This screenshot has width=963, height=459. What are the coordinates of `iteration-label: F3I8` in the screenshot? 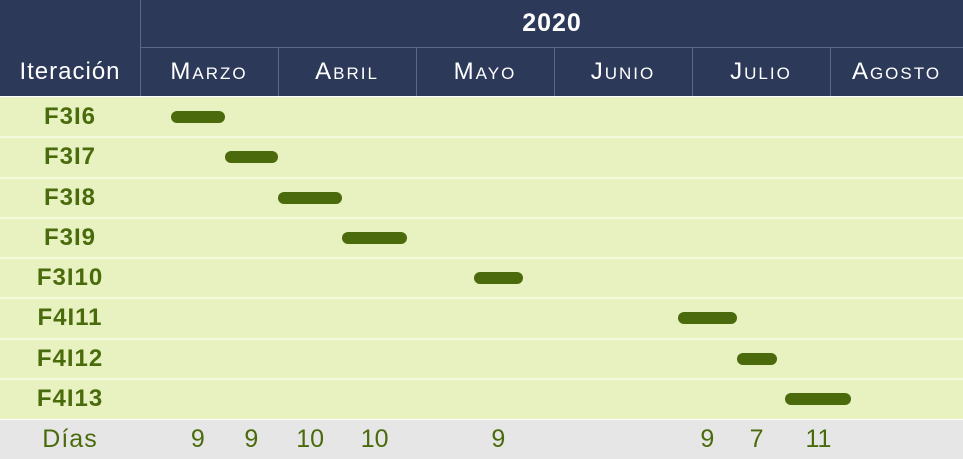 It's located at (70, 197).